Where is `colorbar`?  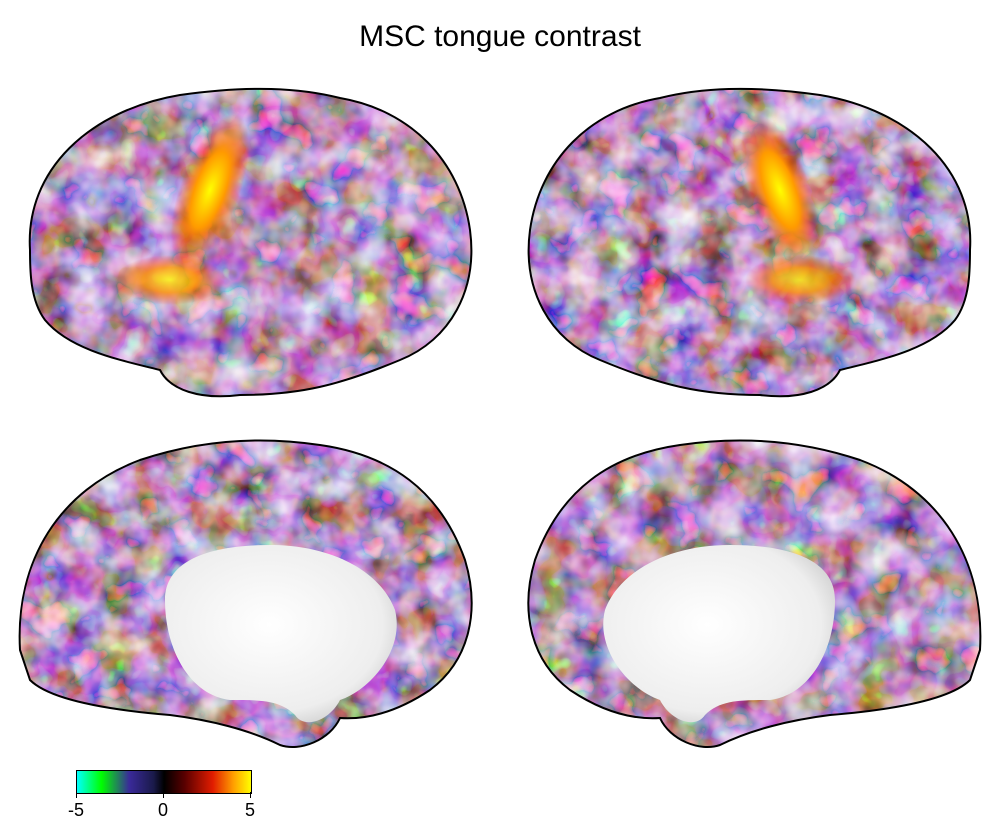
colorbar is located at coordinates (164, 782).